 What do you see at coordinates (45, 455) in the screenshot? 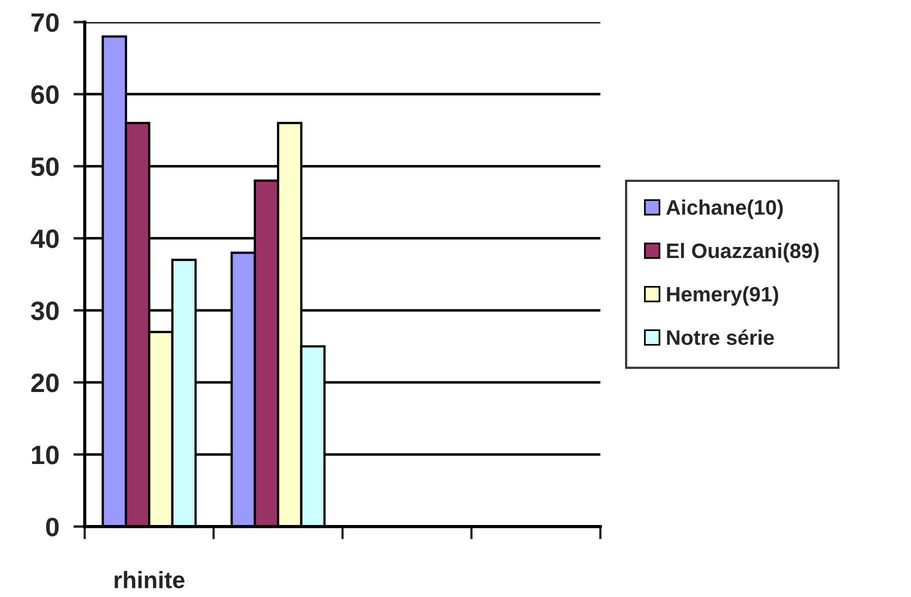
I see `y-tick-label: 10` at bounding box center [45, 455].